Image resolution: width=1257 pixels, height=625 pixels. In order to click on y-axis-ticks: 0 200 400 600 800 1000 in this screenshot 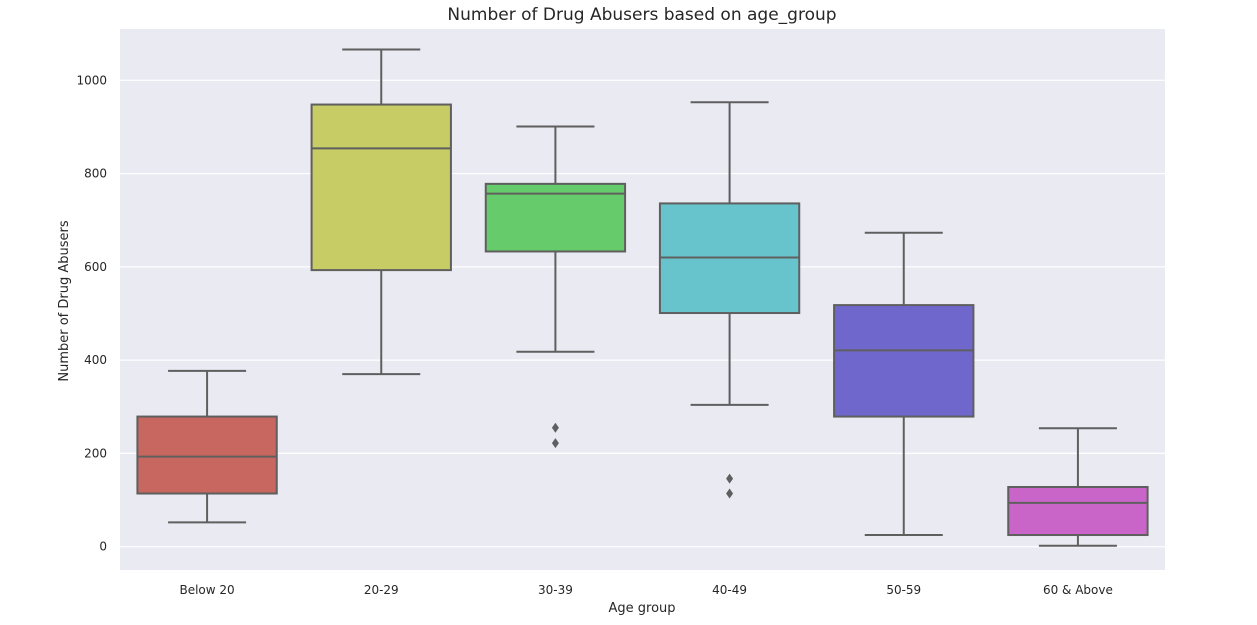, I will do `click(91, 313)`.